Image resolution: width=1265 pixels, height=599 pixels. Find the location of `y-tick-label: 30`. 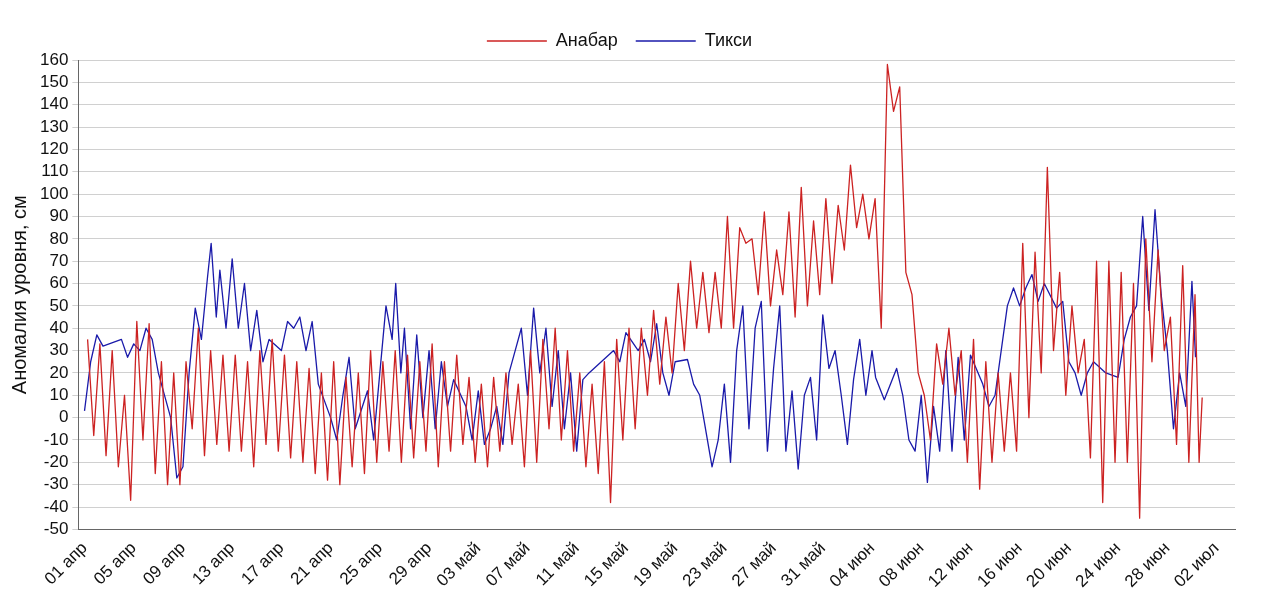

y-tick-label: 30 is located at coordinates (59, 350).